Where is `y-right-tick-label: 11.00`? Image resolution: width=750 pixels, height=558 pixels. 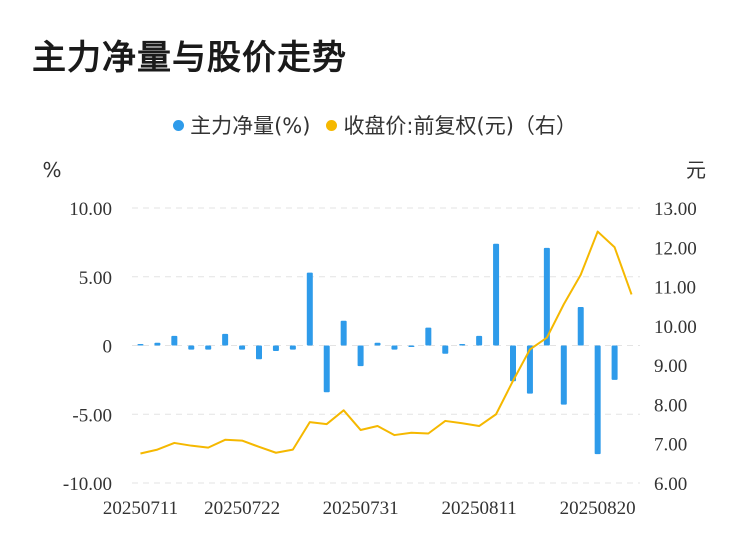
y-right-tick-label: 11.00 is located at coordinates (675, 288).